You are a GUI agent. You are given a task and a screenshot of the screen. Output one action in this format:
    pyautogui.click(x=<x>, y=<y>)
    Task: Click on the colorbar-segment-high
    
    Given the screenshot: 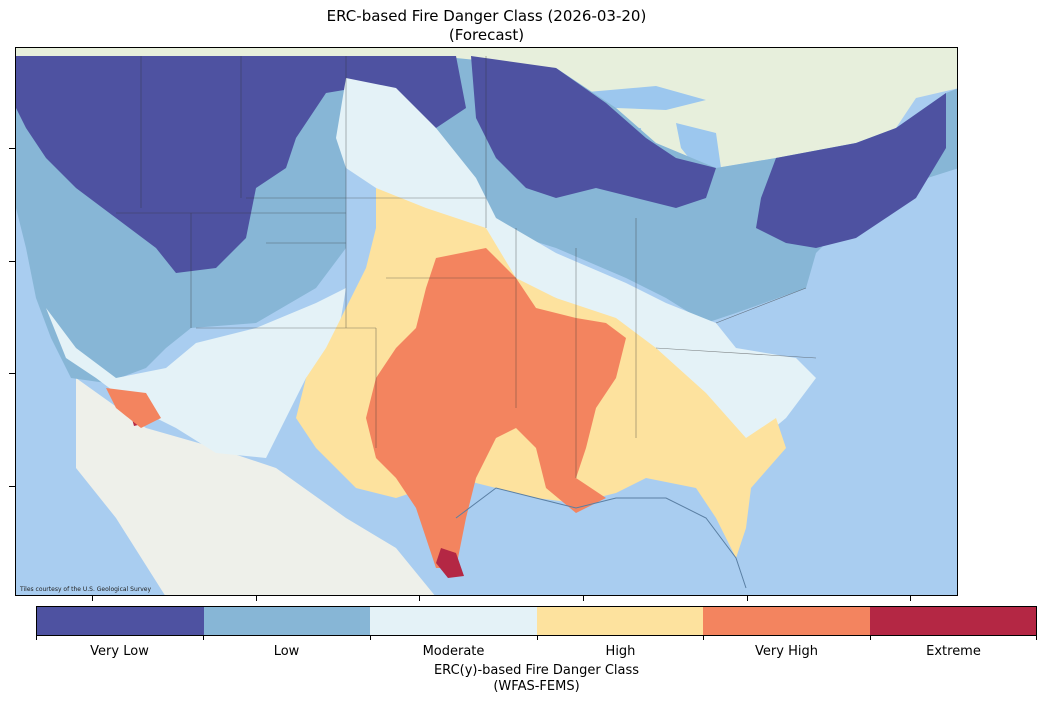 What is the action you would take?
    pyautogui.click(x=619, y=621)
    